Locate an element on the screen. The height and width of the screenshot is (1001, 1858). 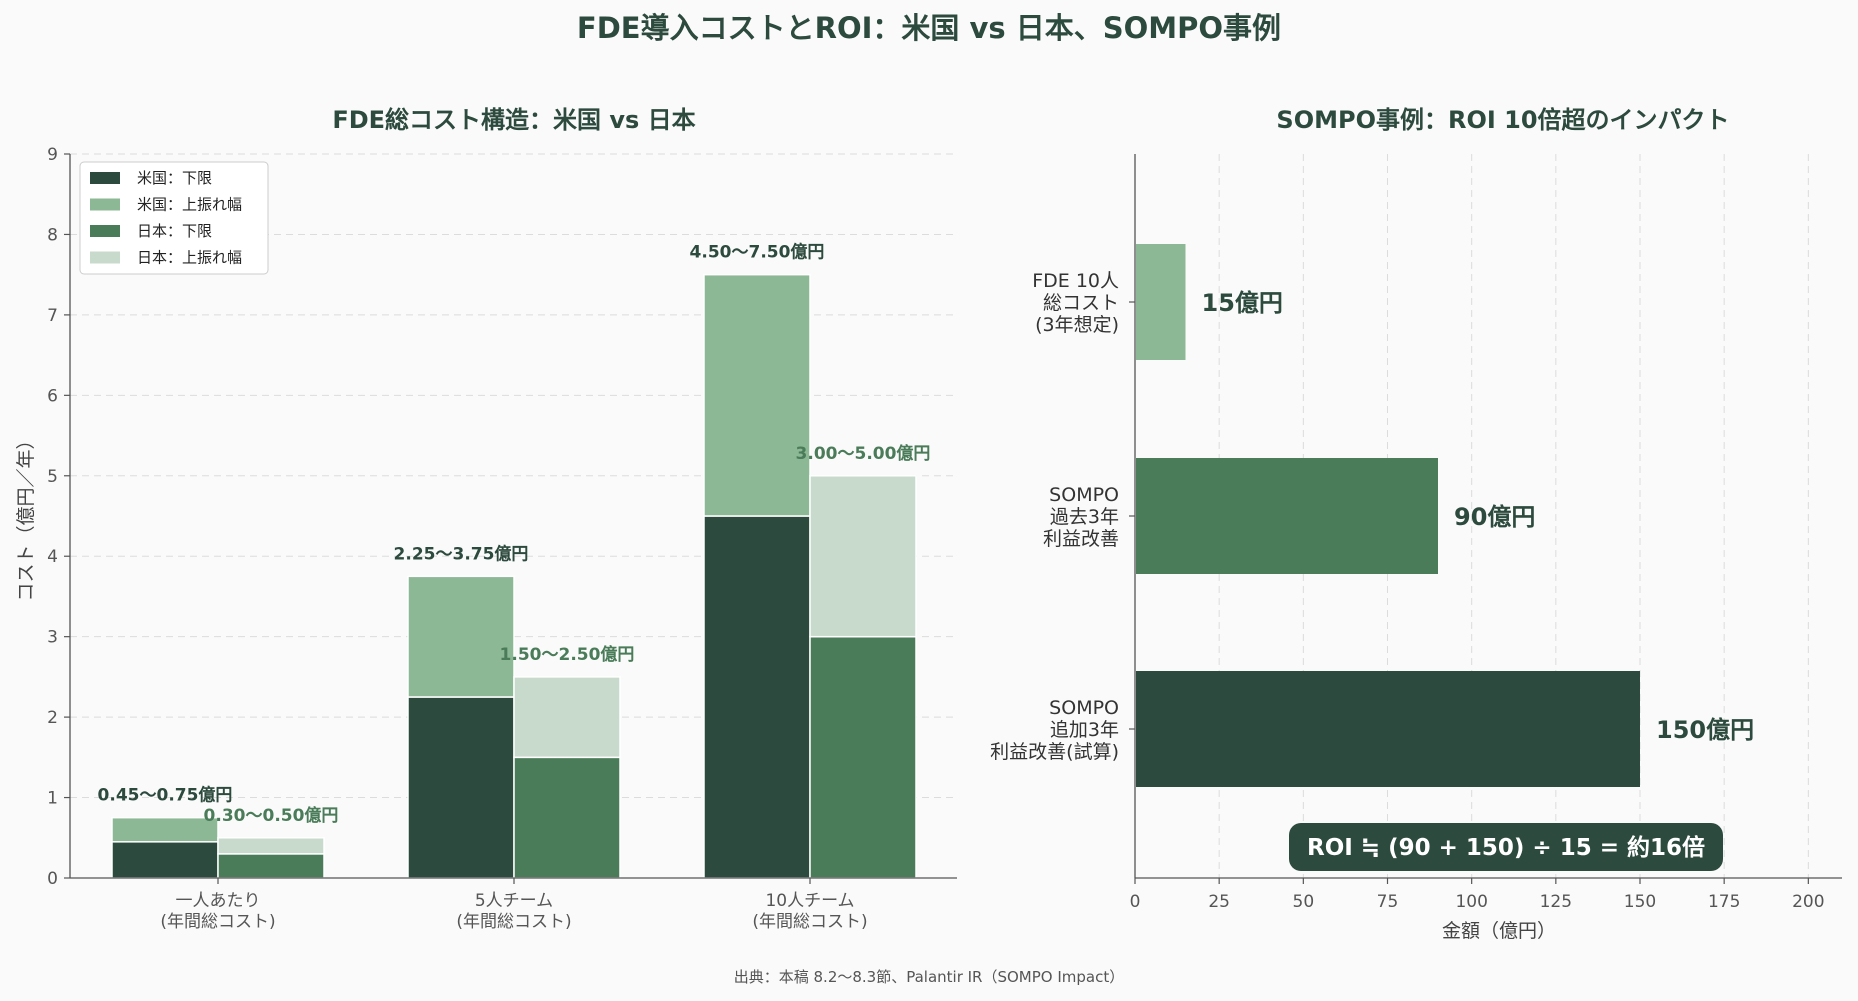
h-bar-category-label: 利益改善 is located at coordinates (1081, 539).